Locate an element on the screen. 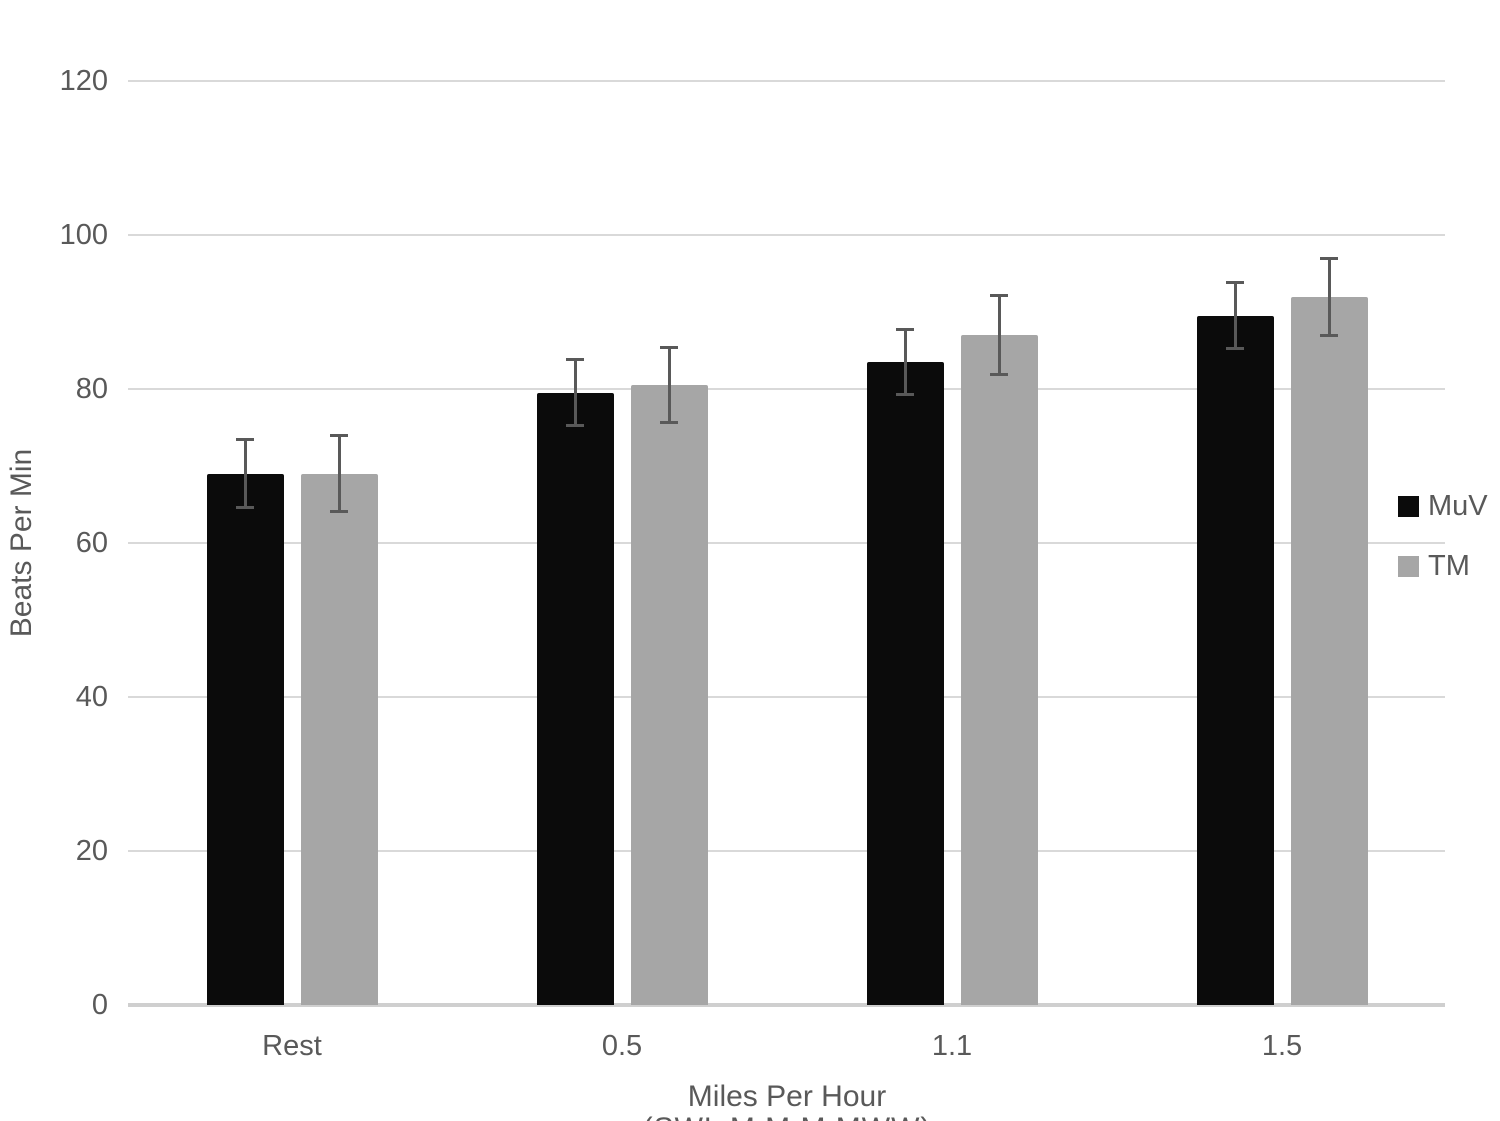 The width and height of the screenshot is (1500, 1121). tm-series-swatch-icon is located at coordinates (1408, 566).